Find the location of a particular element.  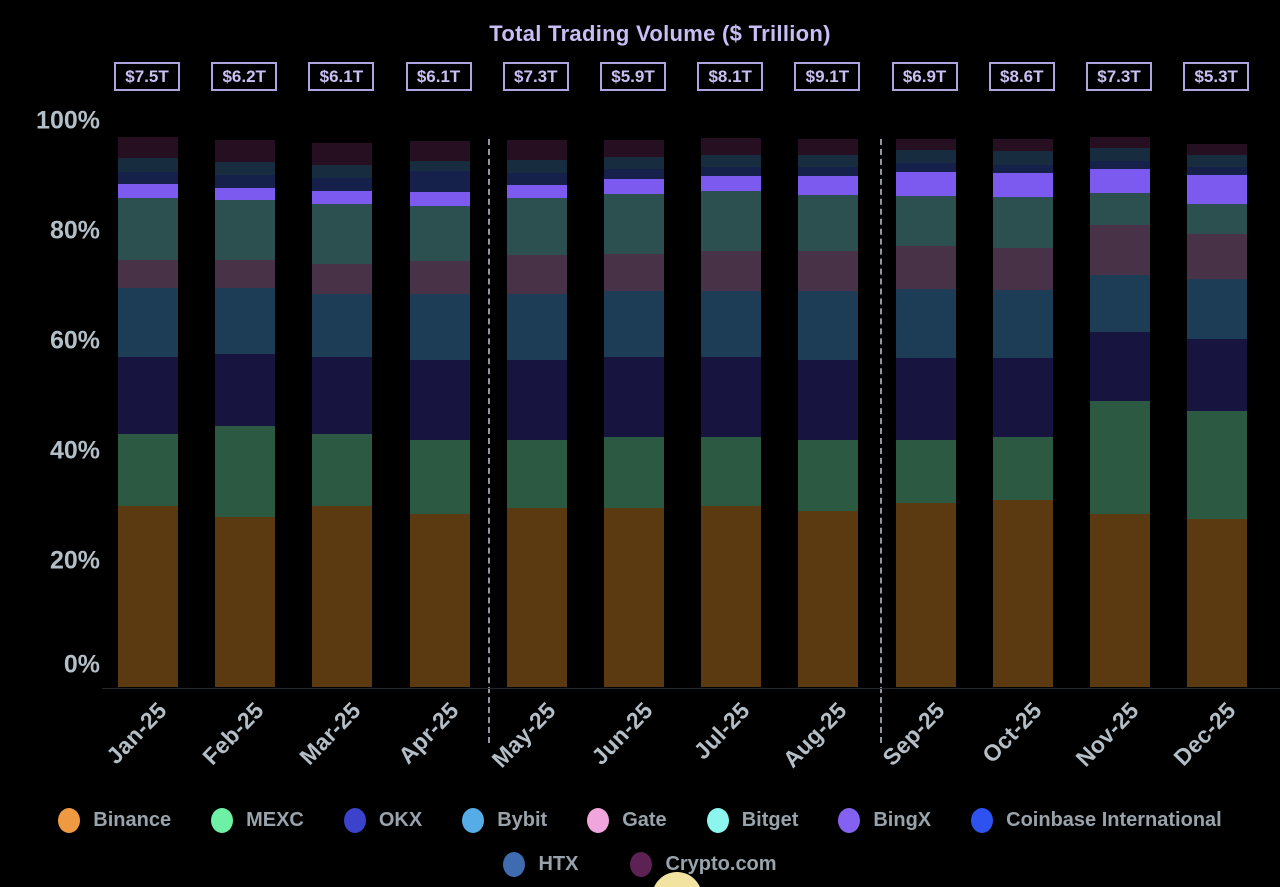

legend-item-bingx: BingX is located at coordinates (884, 820).